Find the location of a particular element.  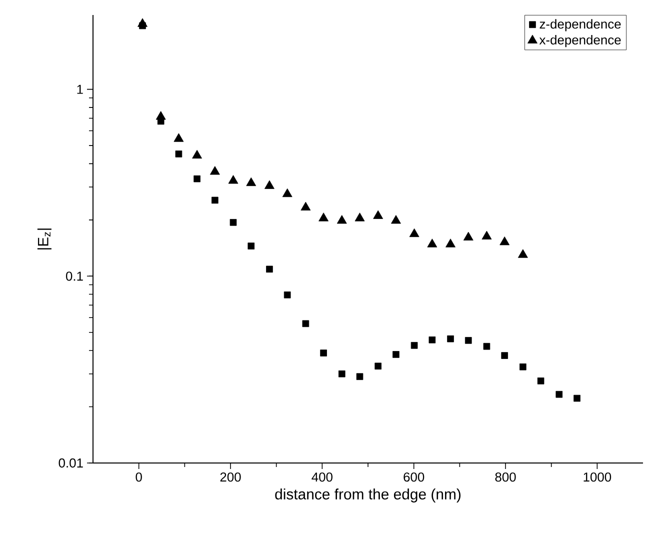

legend-label: z-dependence is located at coordinates (580, 25).